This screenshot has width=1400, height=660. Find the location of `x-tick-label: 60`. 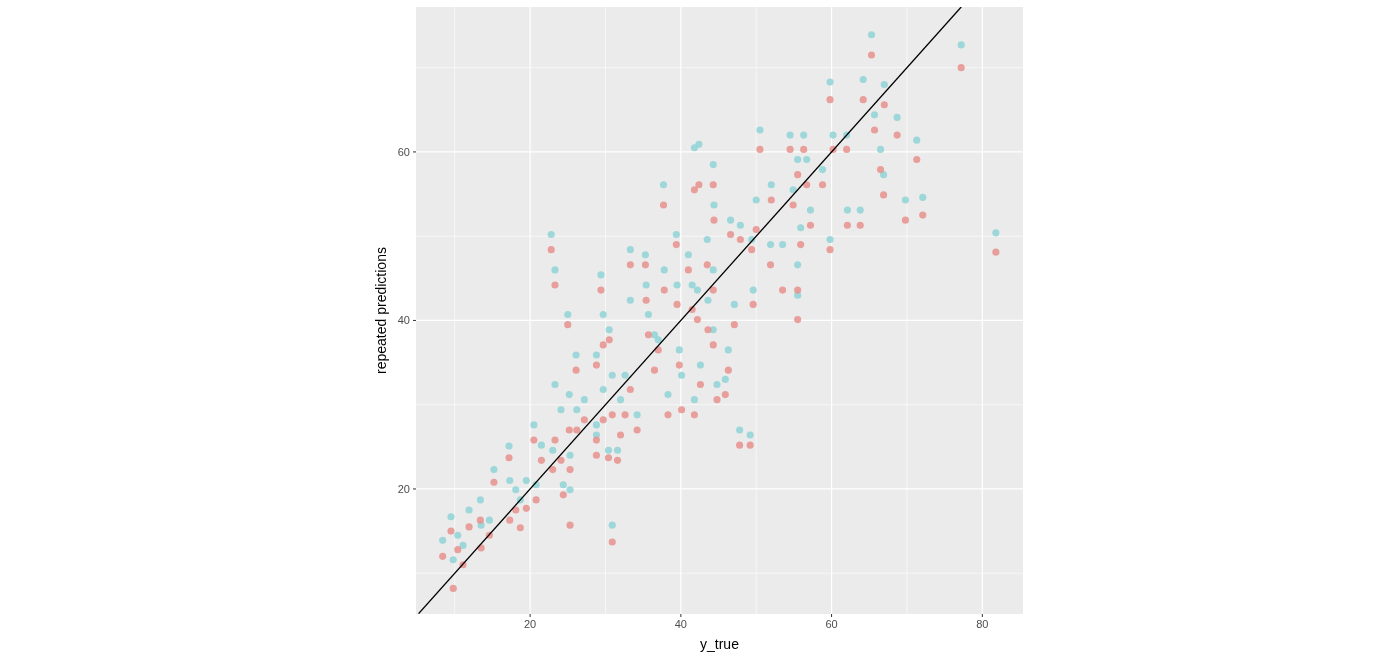

x-tick-label: 60 is located at coordinates (831, 624).